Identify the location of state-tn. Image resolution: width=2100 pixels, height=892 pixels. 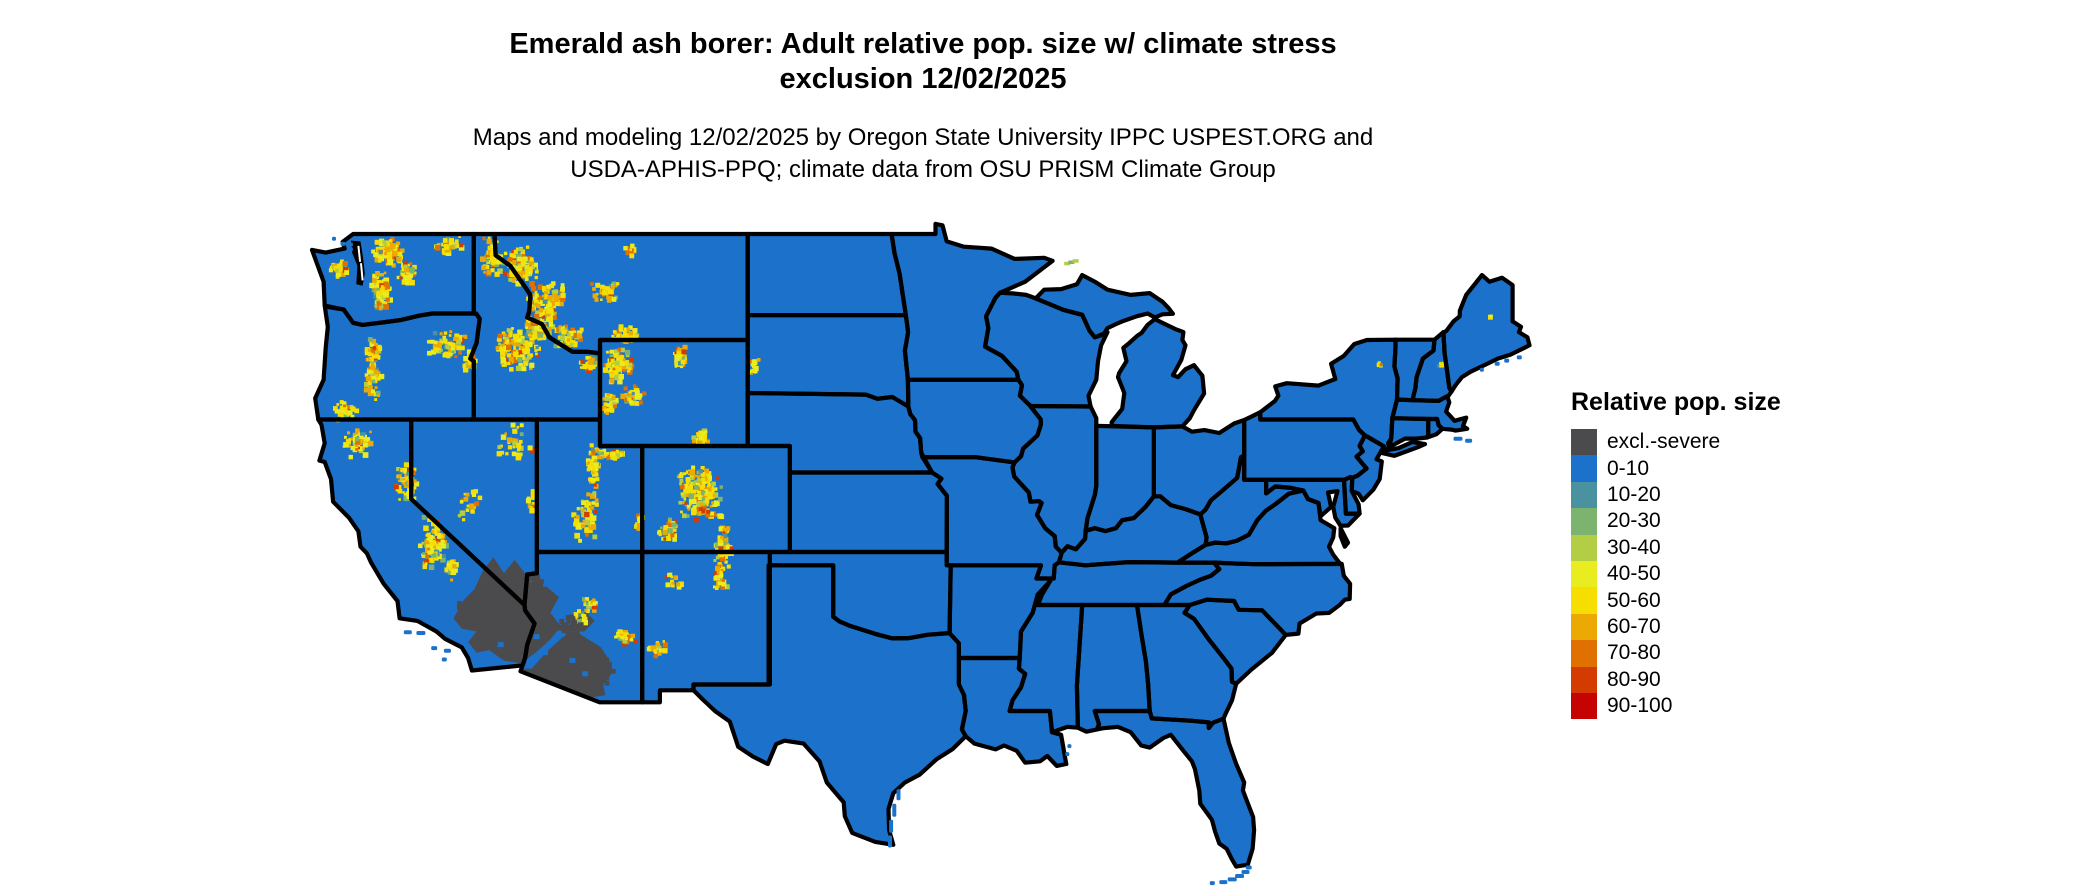
(1128, 583).